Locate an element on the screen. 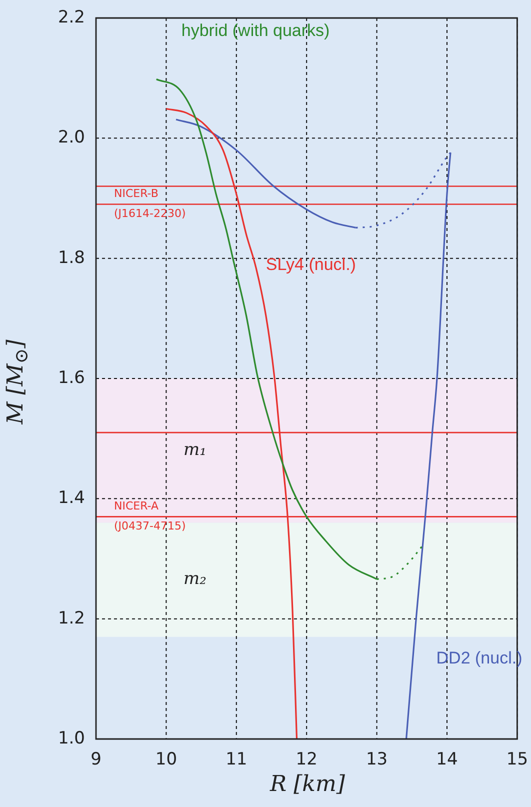 The width and height of the screenshot is (531, 807). x-tick-label: 13 is located at coordinates (377, 760).